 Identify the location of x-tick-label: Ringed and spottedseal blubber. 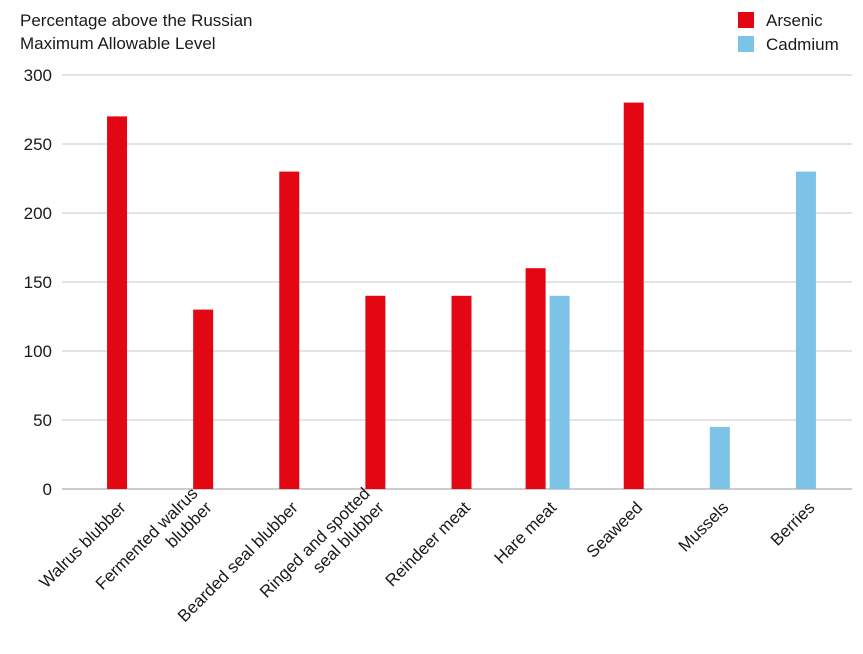
(322, 550).